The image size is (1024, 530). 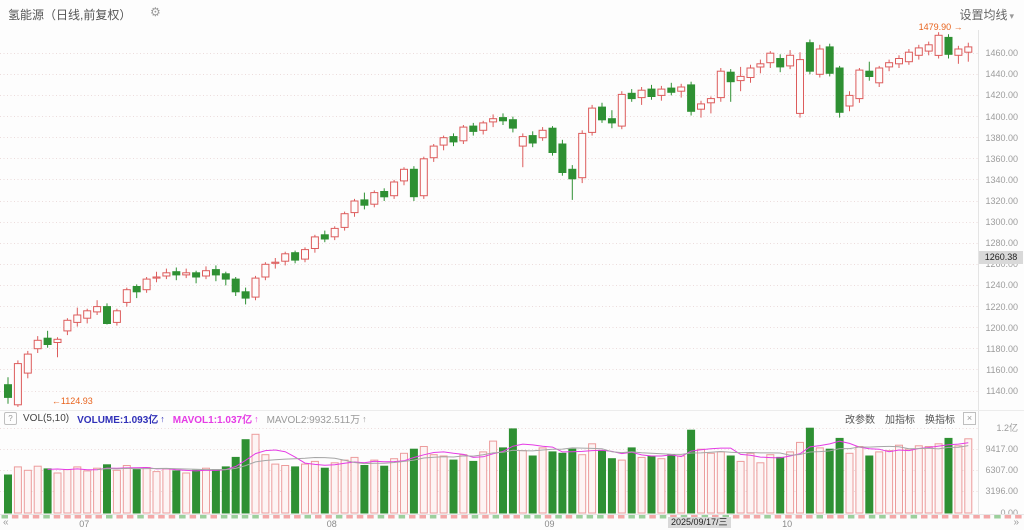 I want to click on price-tick-label: 1280.00, so click(x=1001, y=243).